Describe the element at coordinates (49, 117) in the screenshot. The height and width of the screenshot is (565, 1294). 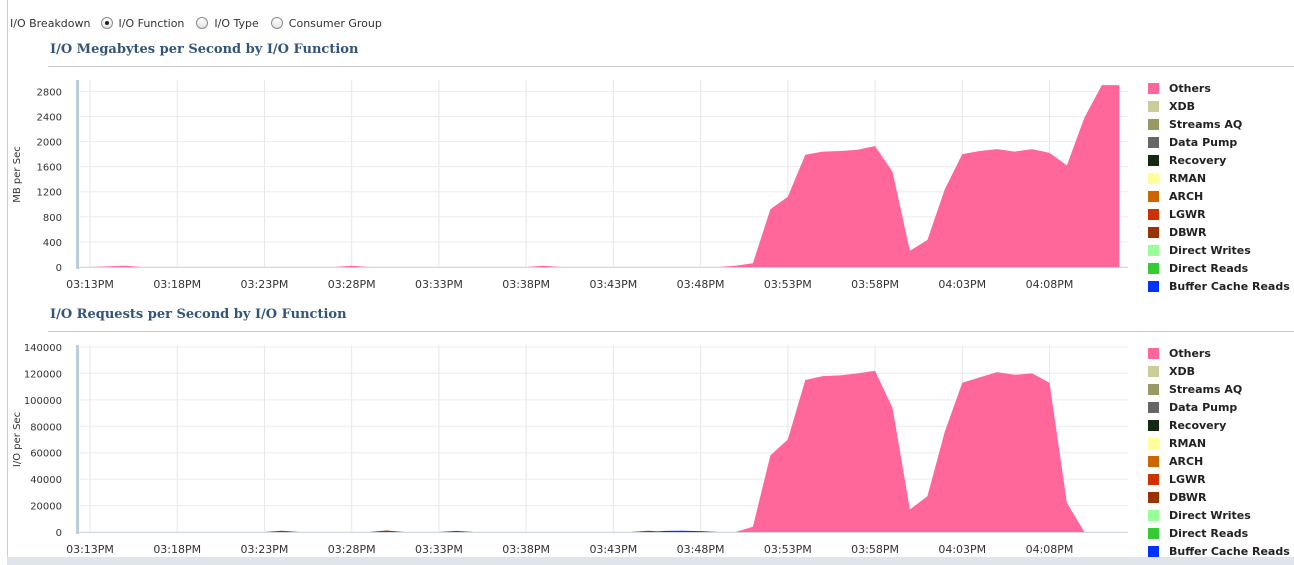
I see `y-tick-label: 2400` at that location.